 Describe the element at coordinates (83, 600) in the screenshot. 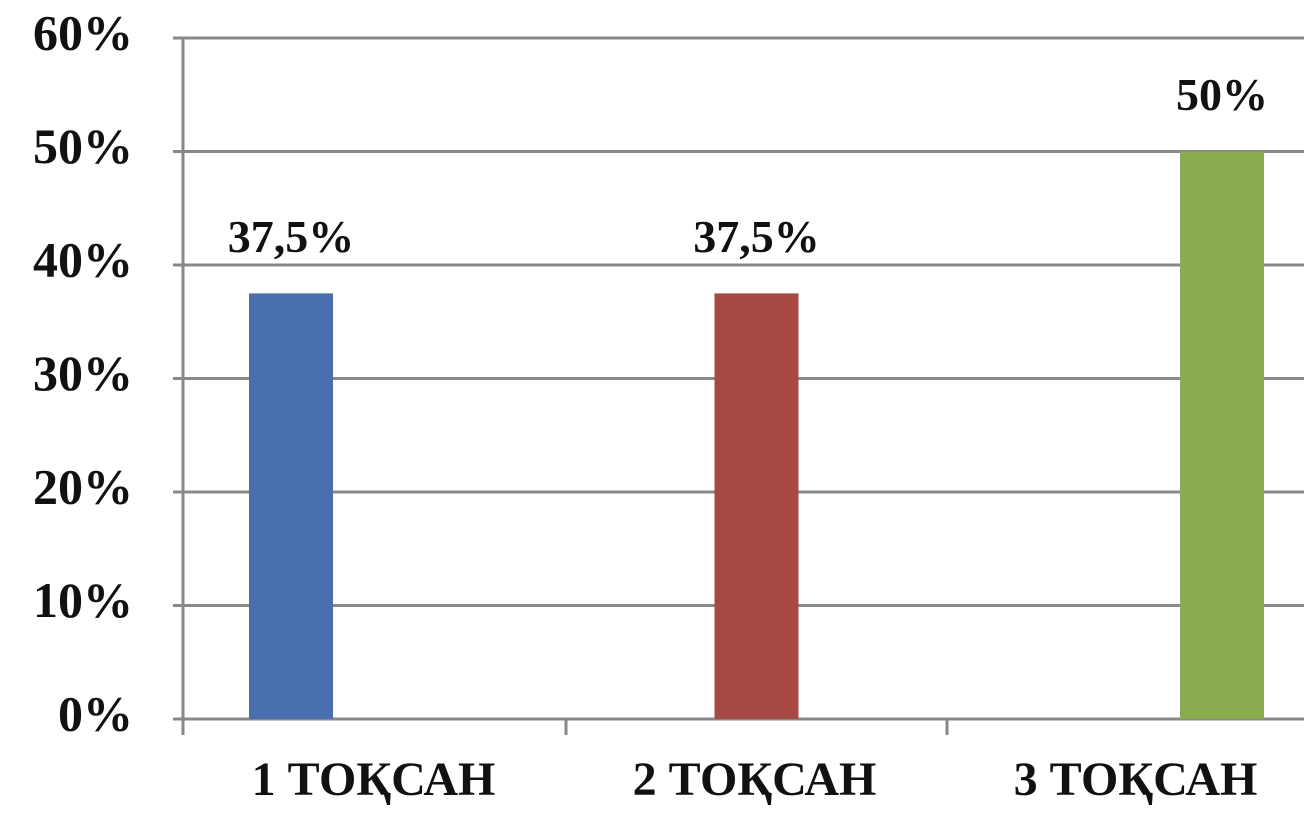

I see `y-tick-label: 10%` at that location.